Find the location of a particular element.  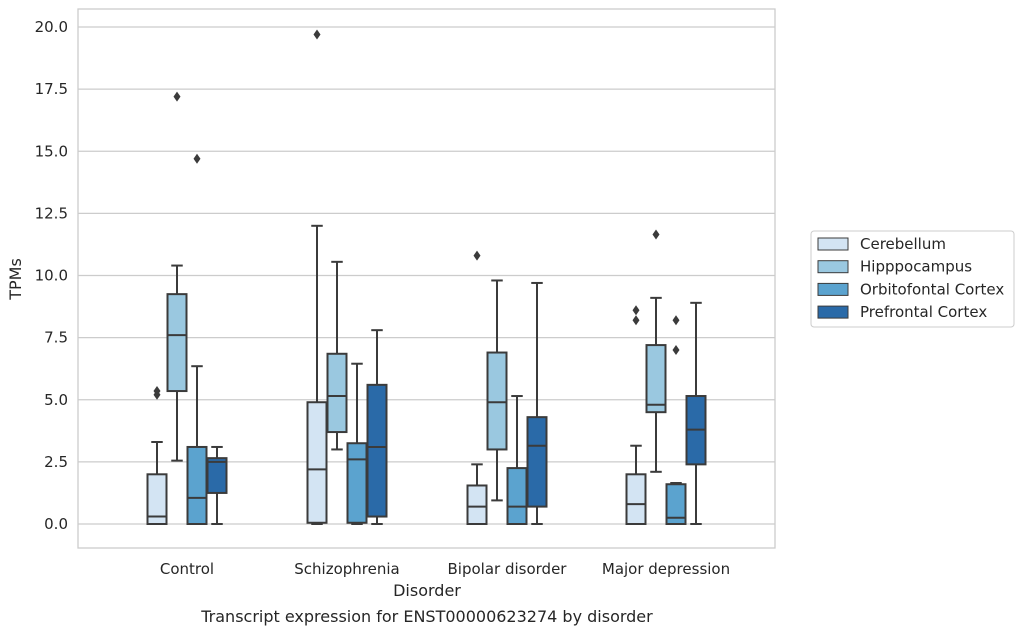

x-tick-label: Schizophrenia is located at coordinates (346, 569).